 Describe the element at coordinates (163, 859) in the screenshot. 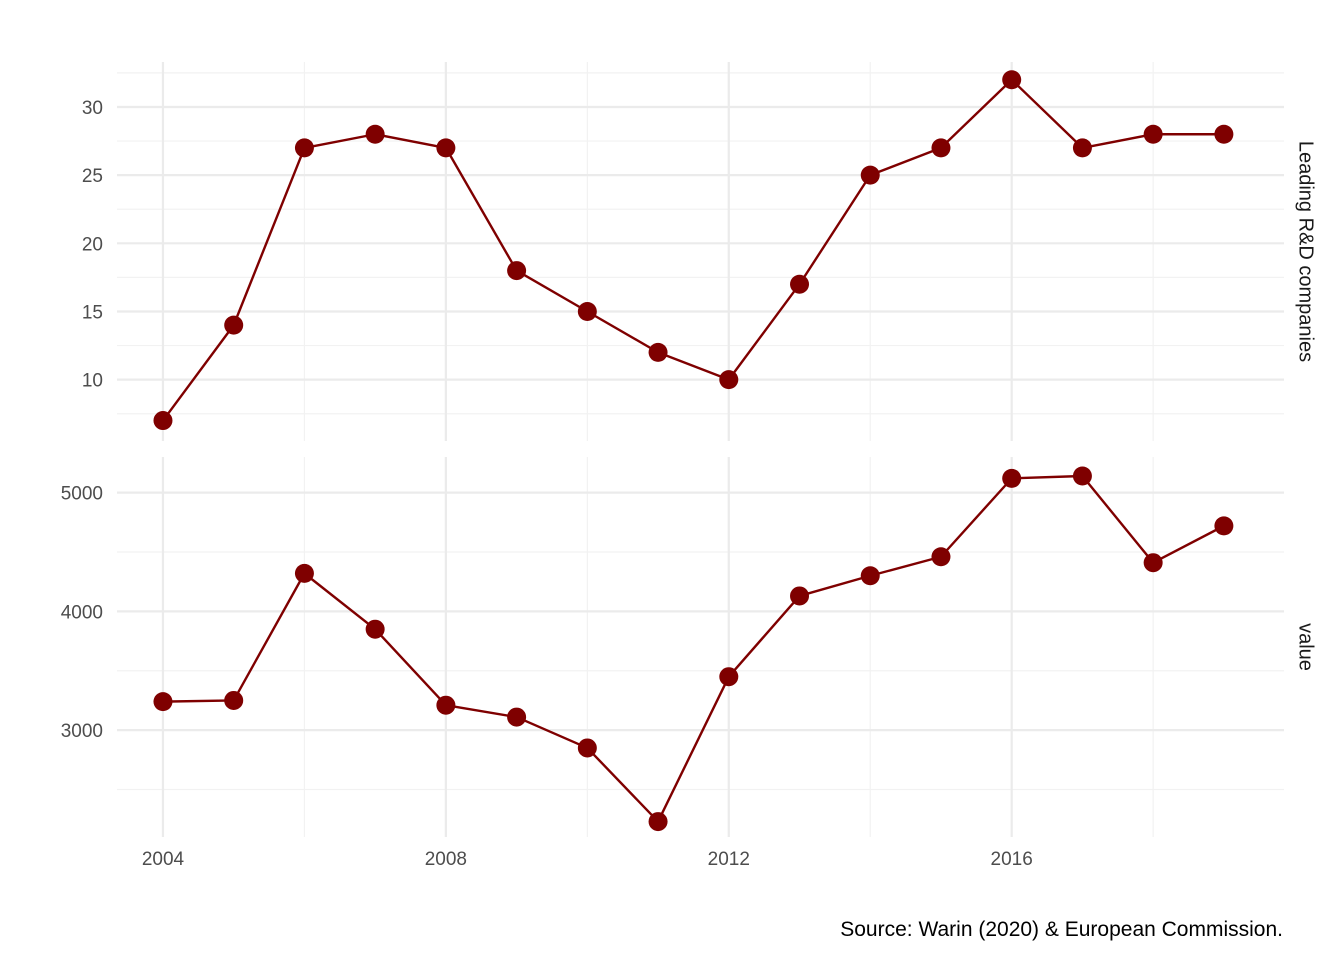

I see `x-tick-label: 2004` at that location.